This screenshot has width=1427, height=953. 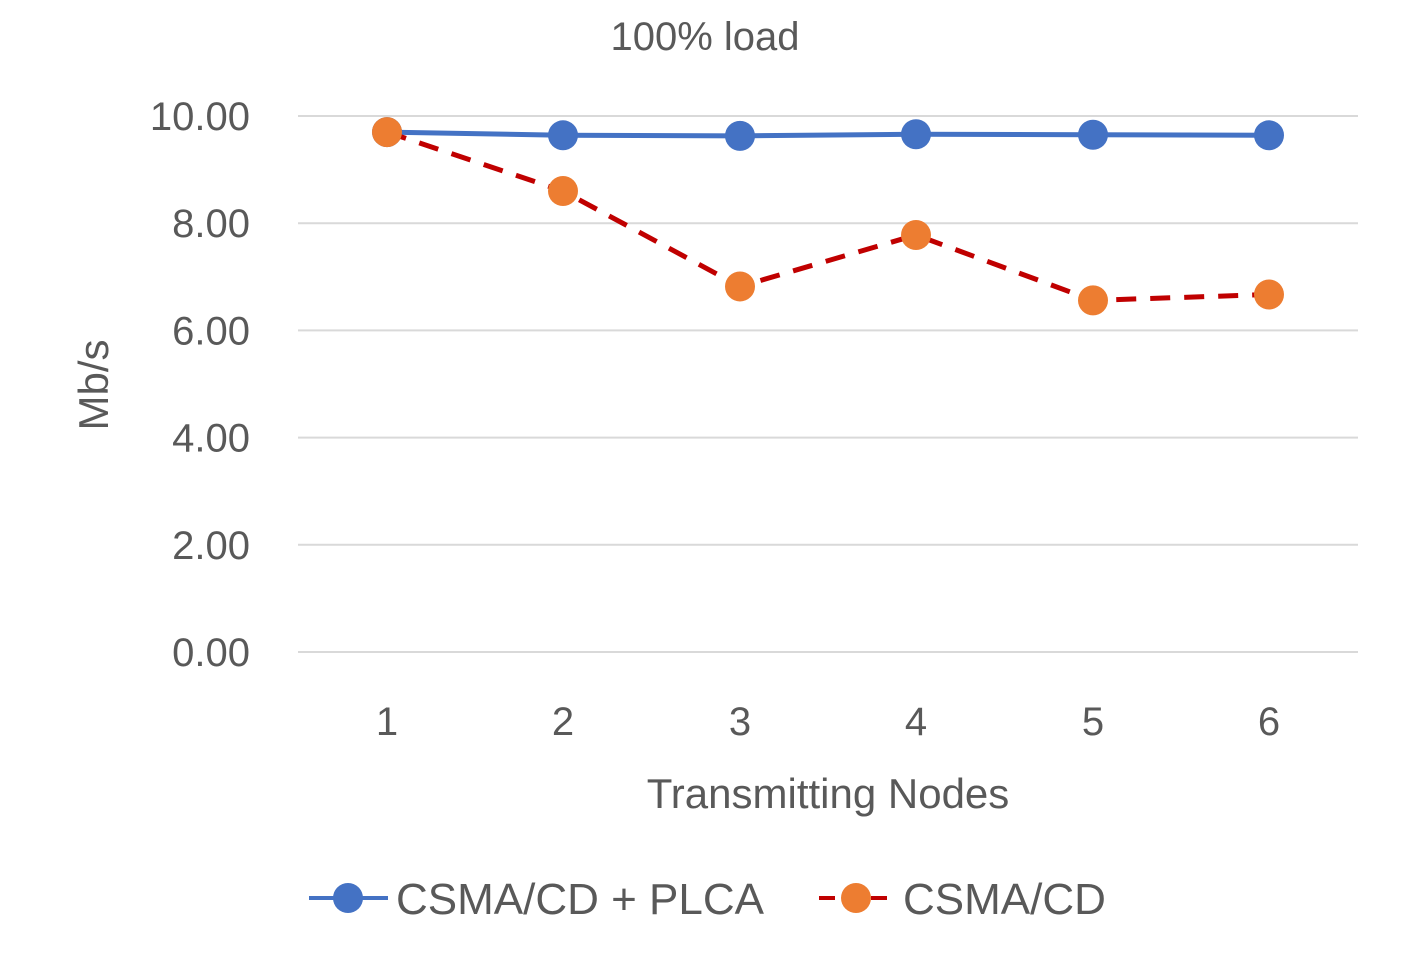 I want to click on legend-label-csma-cd: CSMA/CD, so click(x=1004, y=899).